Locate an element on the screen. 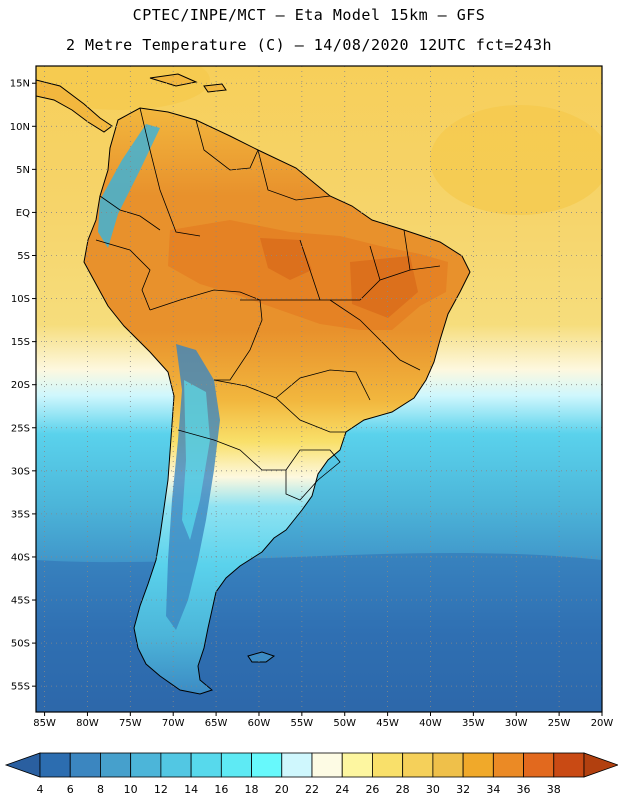 The image size is (618, 800). map-title: CPTEC/INPE/MCT – Eta Model 15km – GFS is located at coordinates (309, 15).